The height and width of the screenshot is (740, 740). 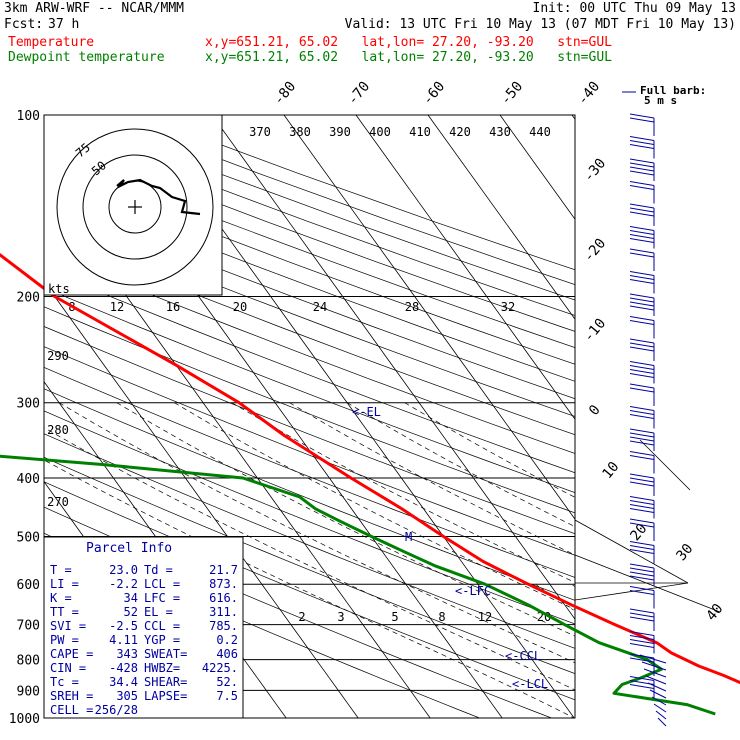 What do you see at coordinates (71, 654) in the screenshot?
I see `parcel-key: CAPE =` at bounding box center [71, 654].